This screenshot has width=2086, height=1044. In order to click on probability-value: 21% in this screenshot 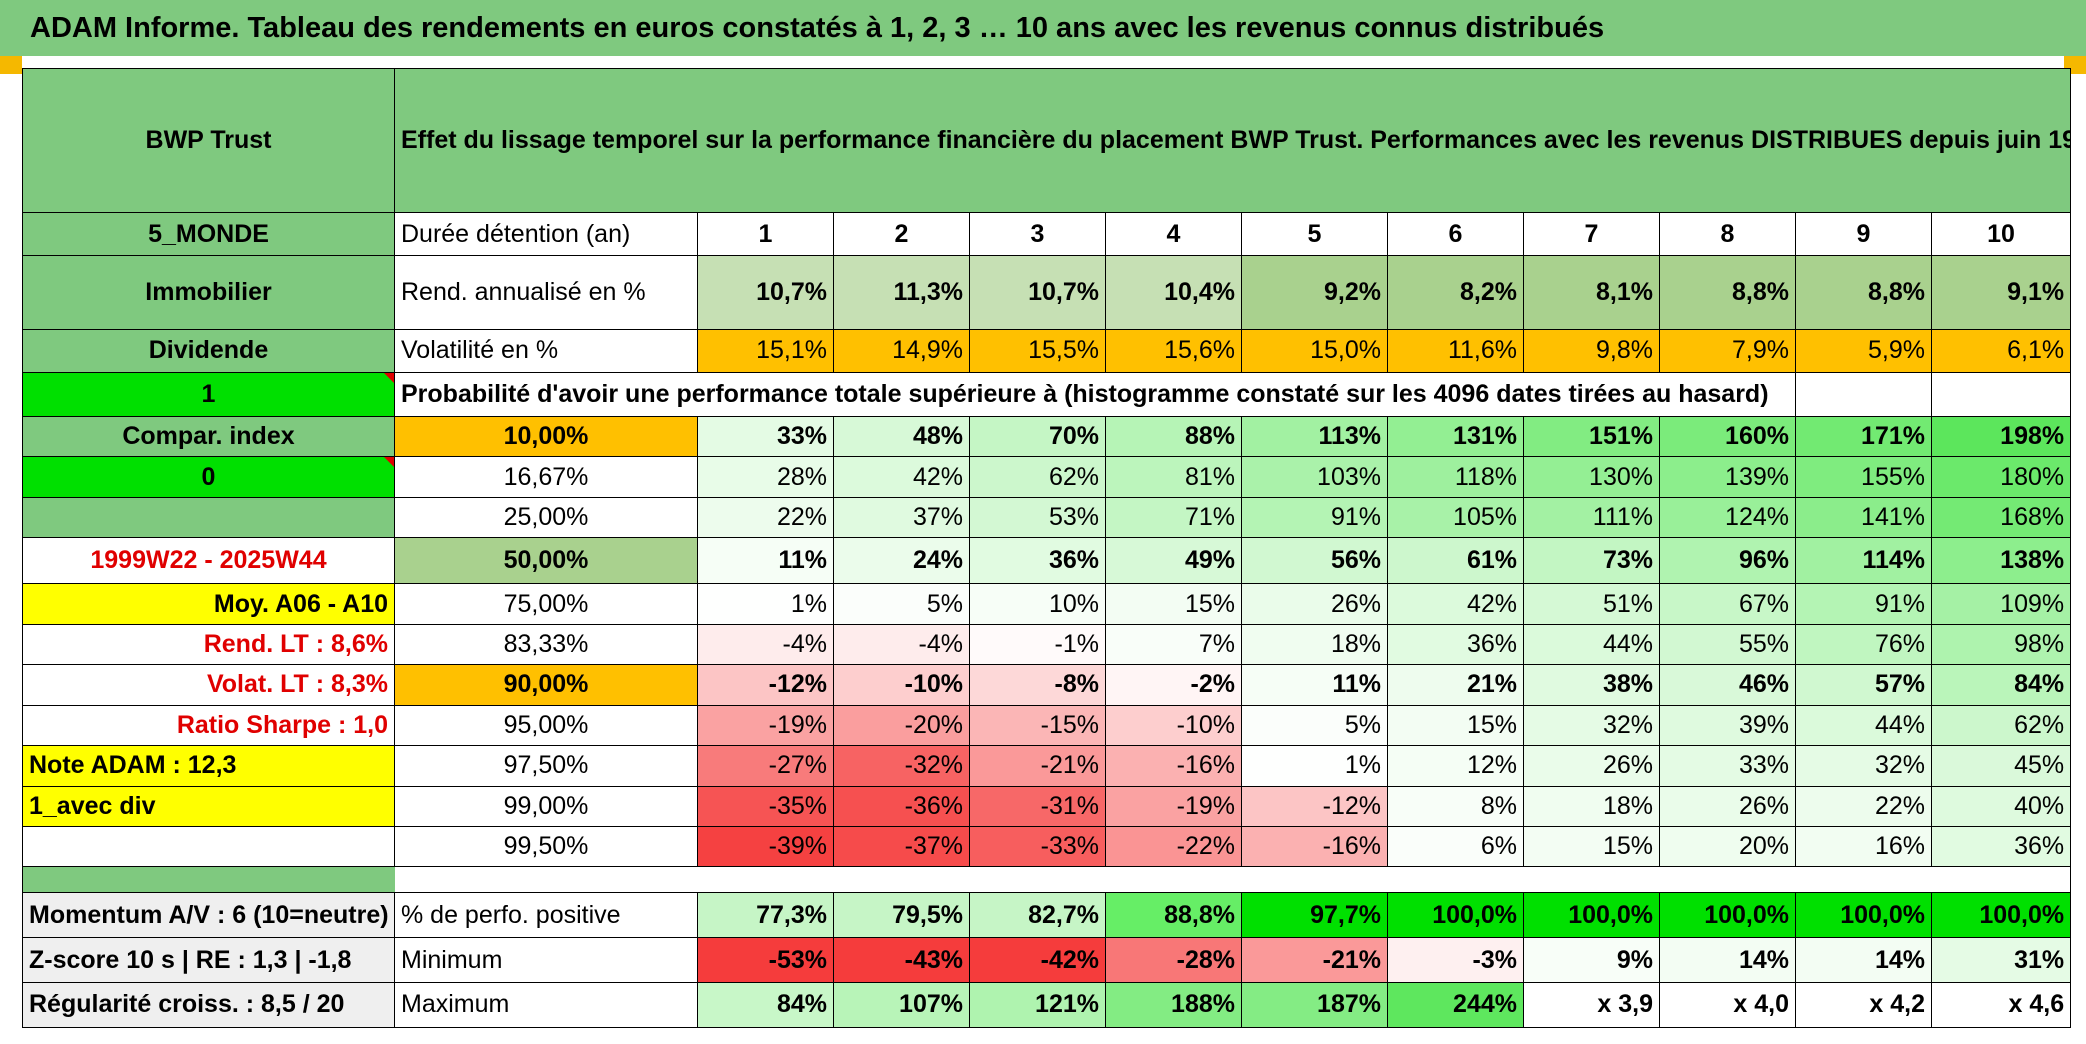, I will do `click(1455, 685)`.